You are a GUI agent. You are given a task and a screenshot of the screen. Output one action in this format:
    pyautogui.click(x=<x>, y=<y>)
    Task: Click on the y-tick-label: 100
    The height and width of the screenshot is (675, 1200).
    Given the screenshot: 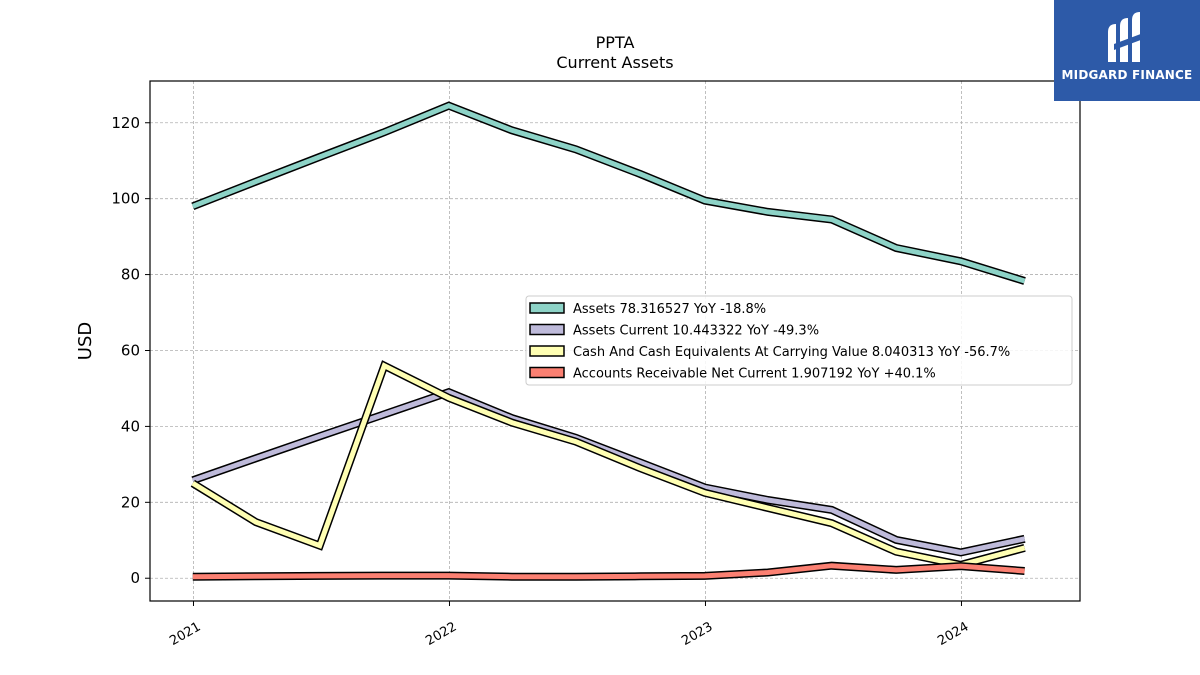 What is the action you would take?
    pyautogui.click(x=125, y=199)
    